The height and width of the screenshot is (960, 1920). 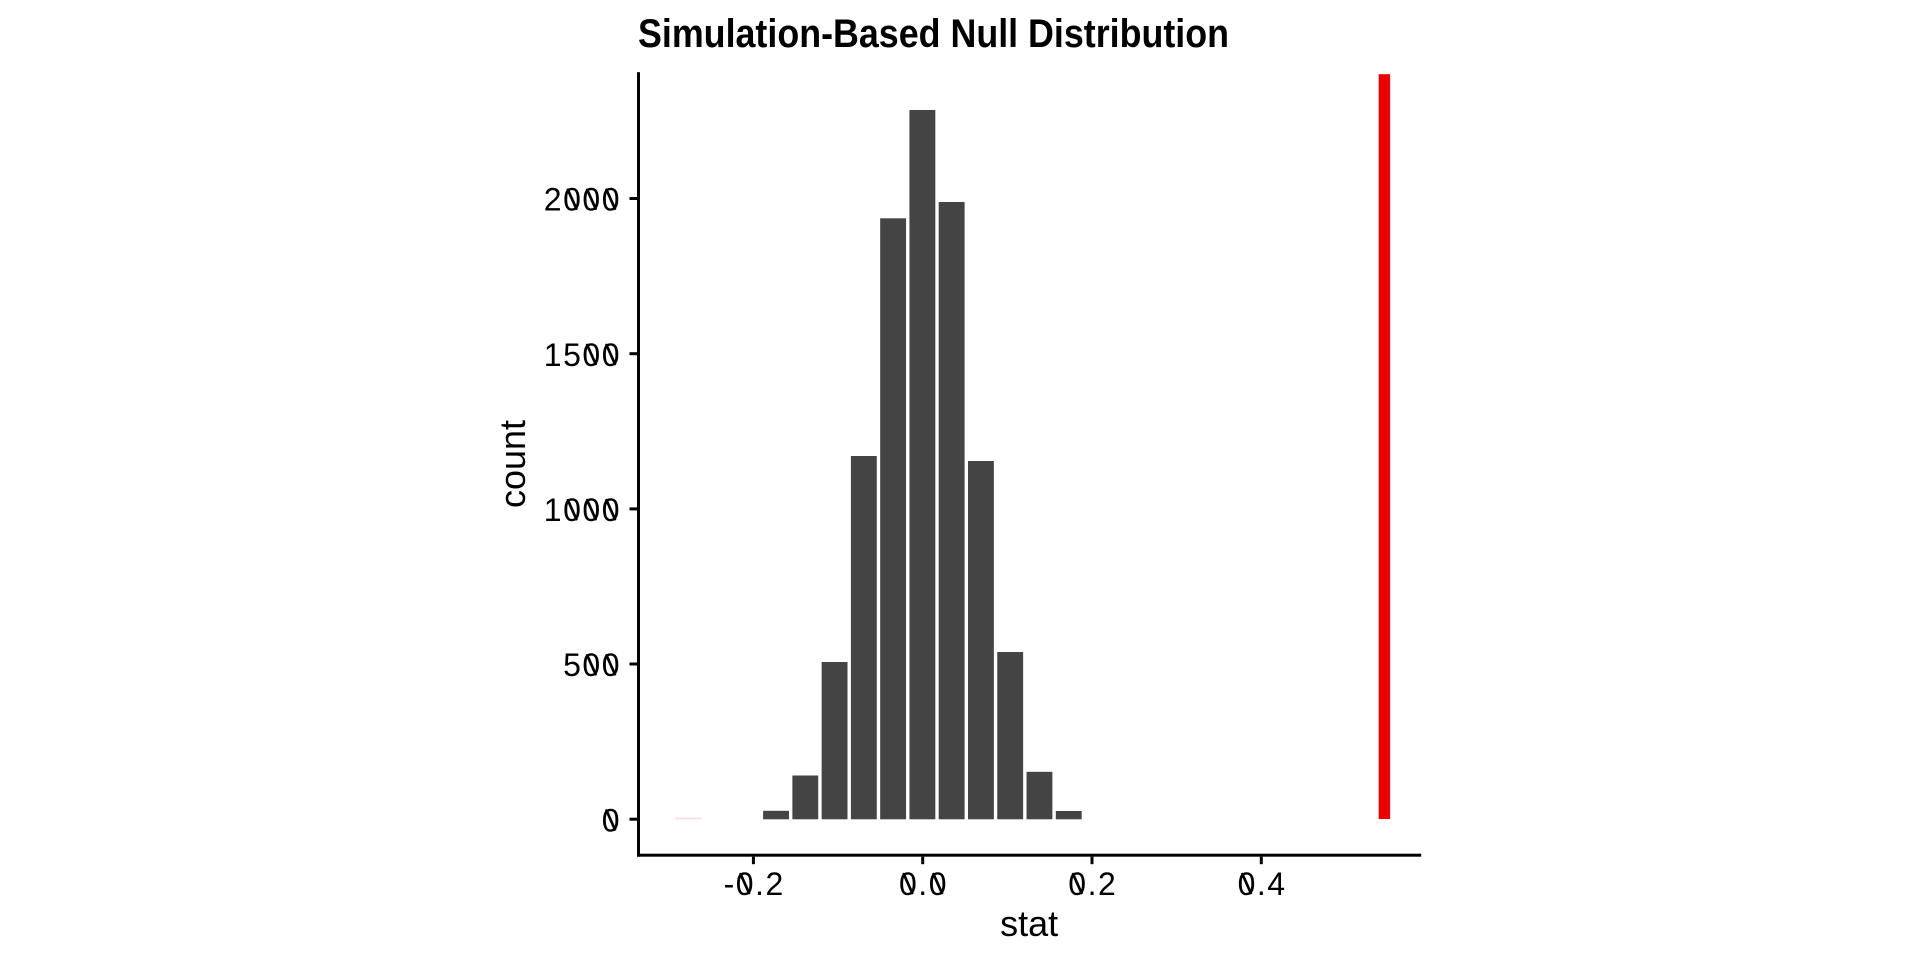 I want to click on svg-text: 0.0, so click(x=923, y=884).